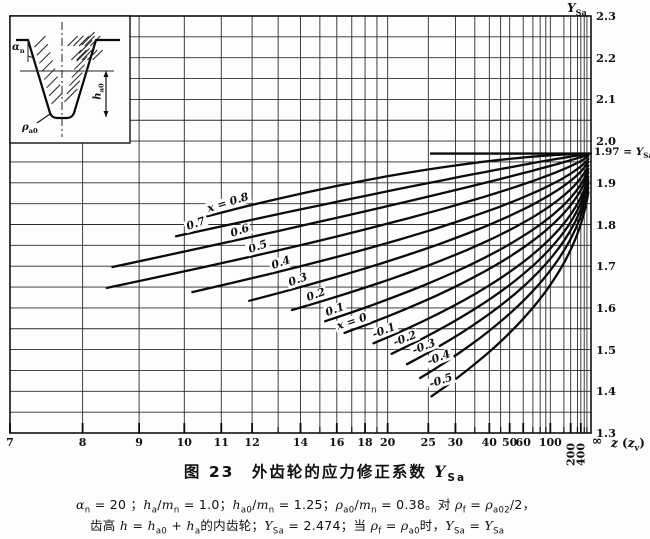  I want to click on axis-tick-marks, so click(298, 428).